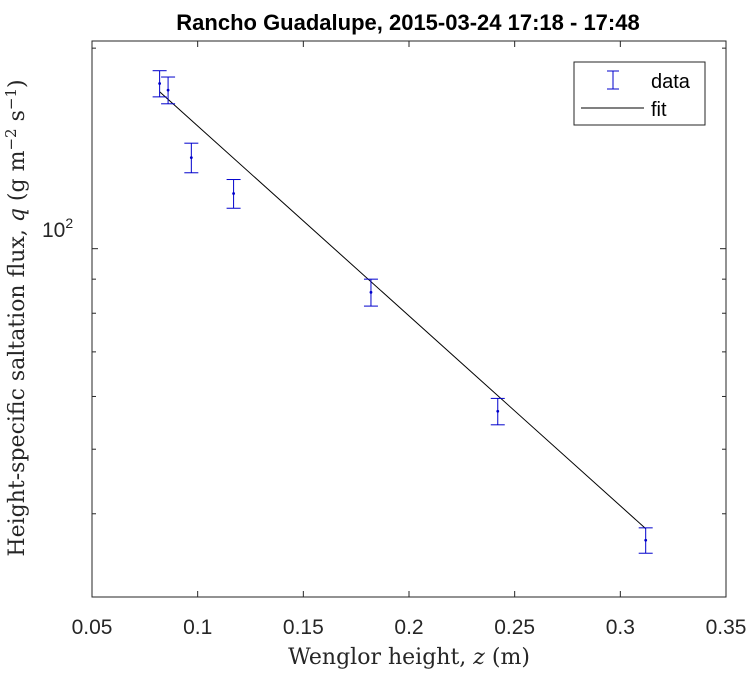  Describe the element at coordinates (69, 223) in the screenshot. I see `y-tick-exponent: 2` at that location.